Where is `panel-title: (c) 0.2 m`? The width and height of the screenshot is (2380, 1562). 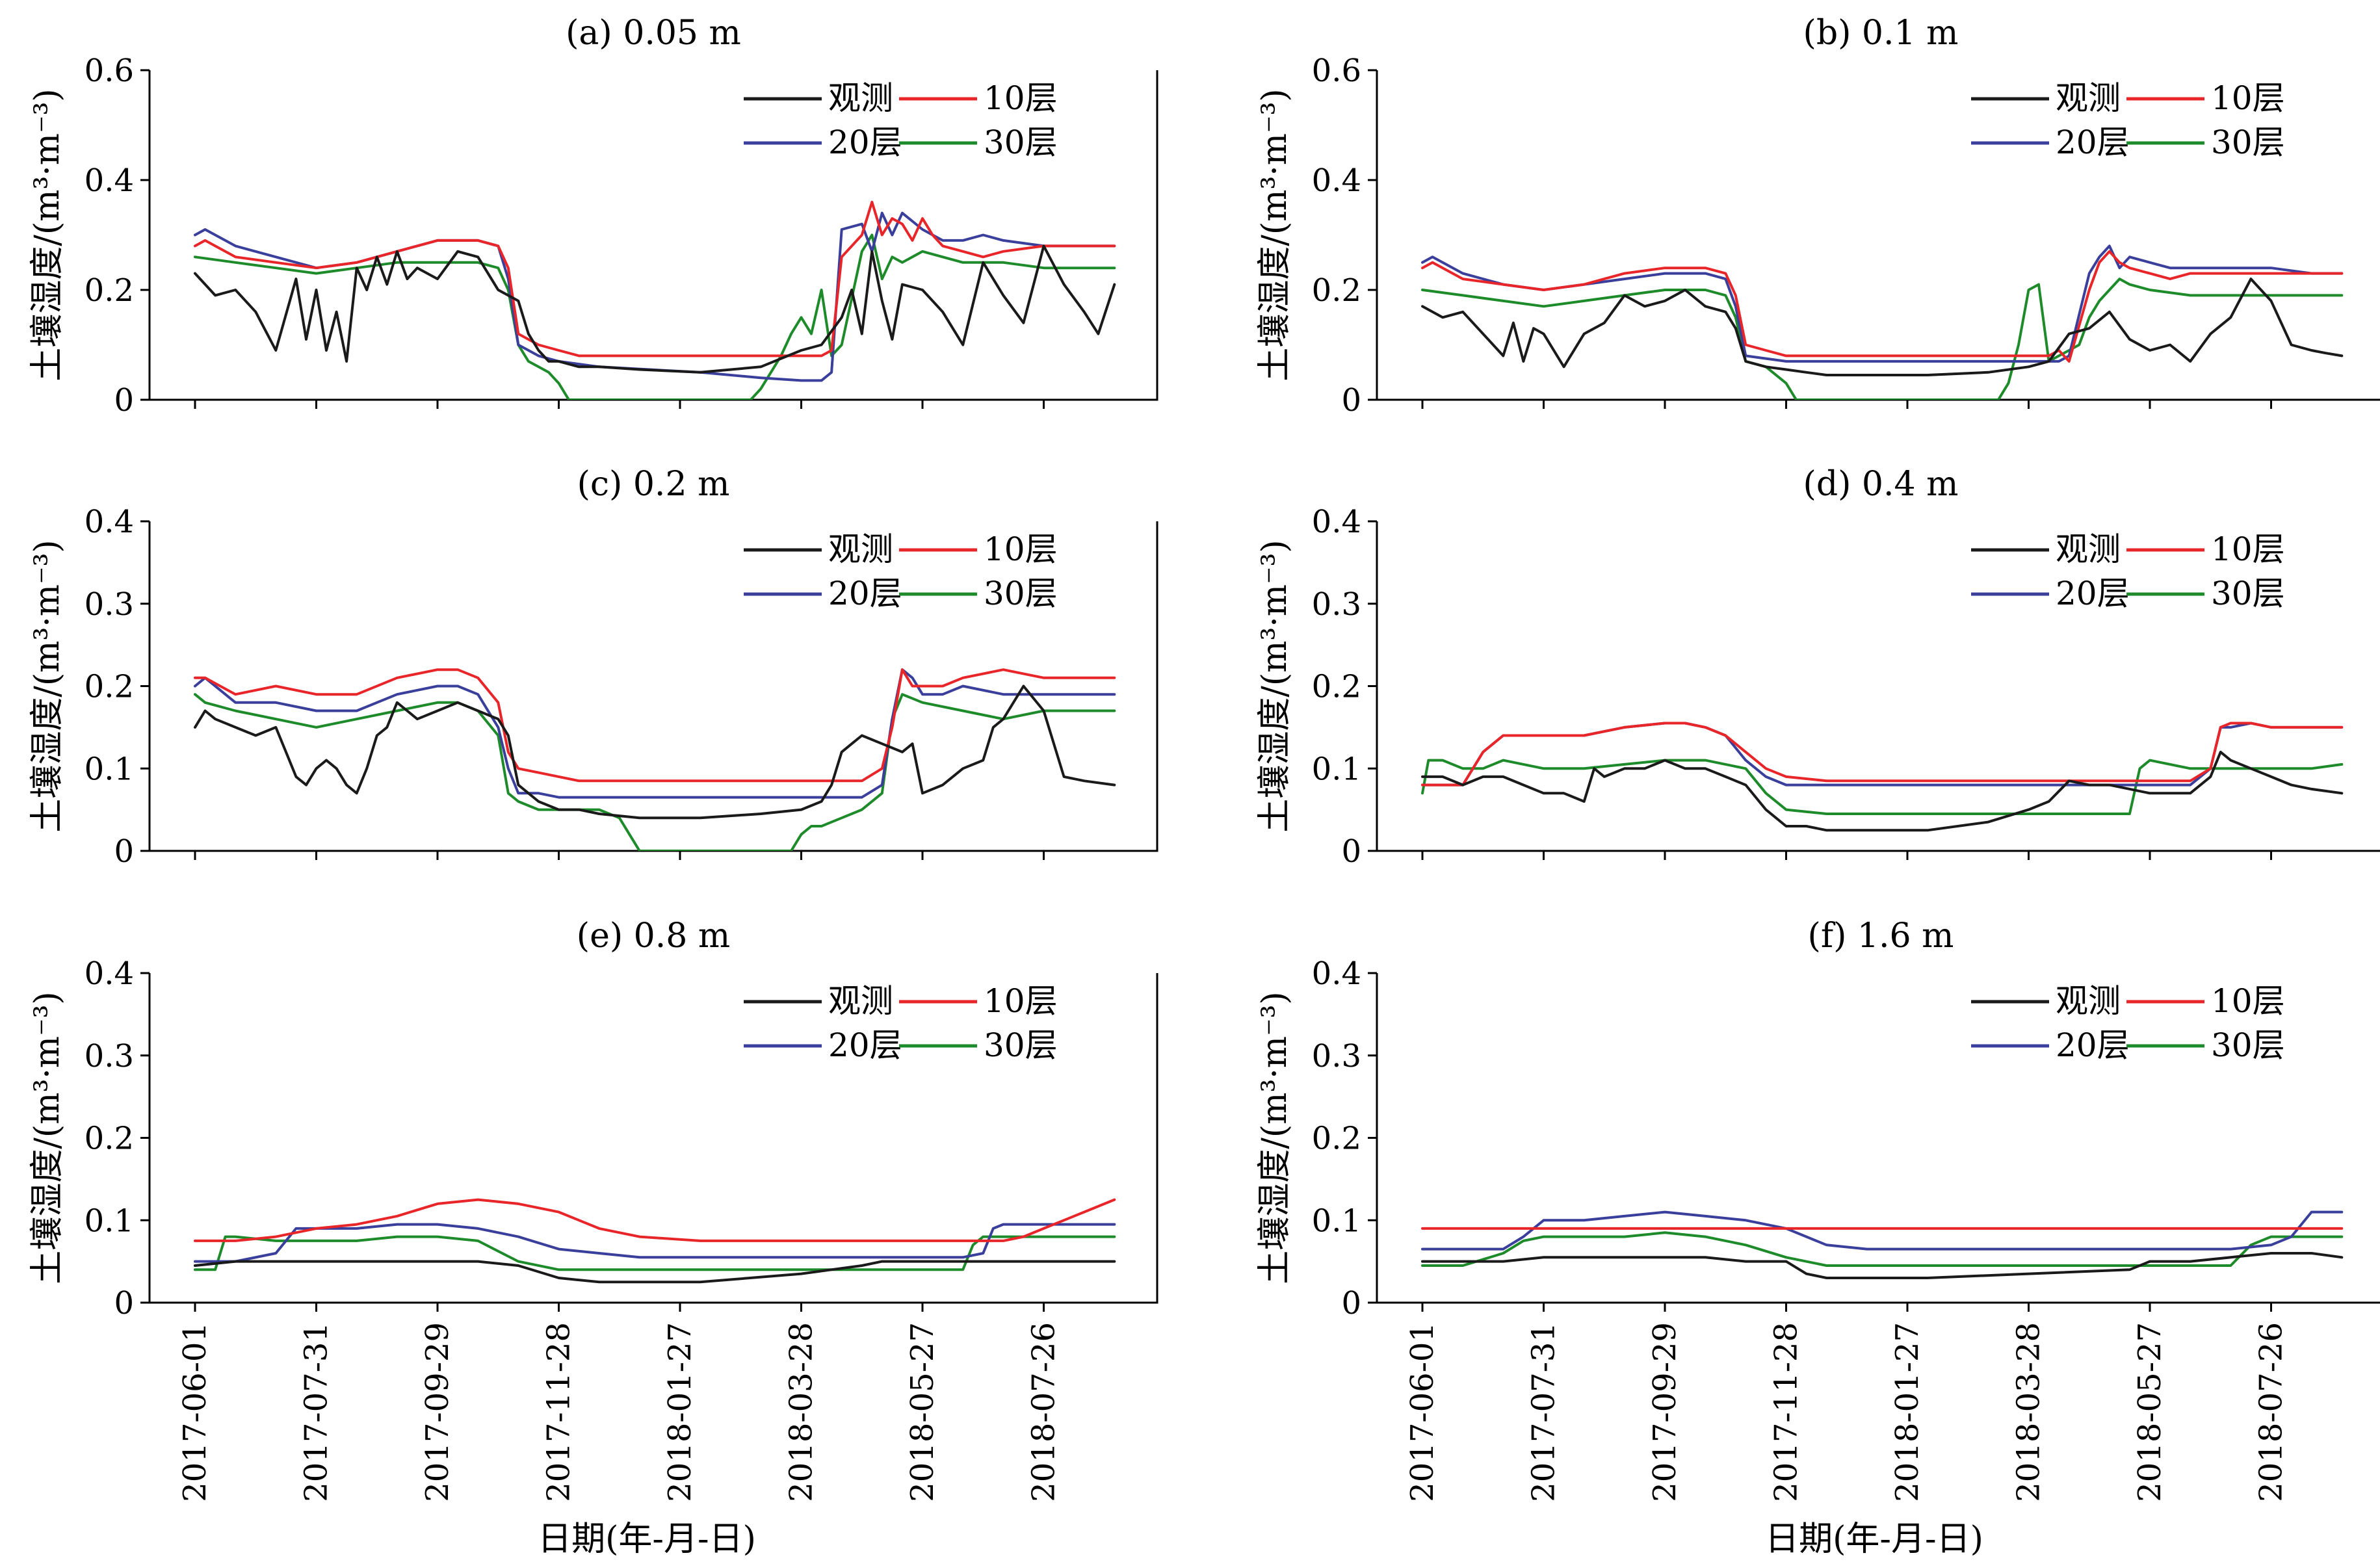 panel-title: (c) 0.2 m is located at coordinates (653, 484).